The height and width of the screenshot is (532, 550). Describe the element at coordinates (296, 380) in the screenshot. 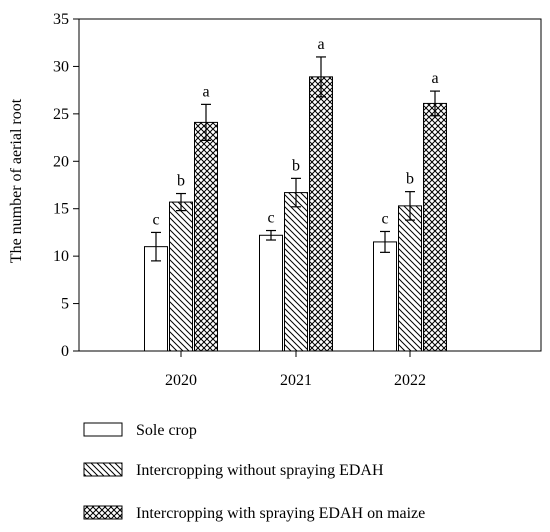

I see `x-tick-label: 2021` at that location.